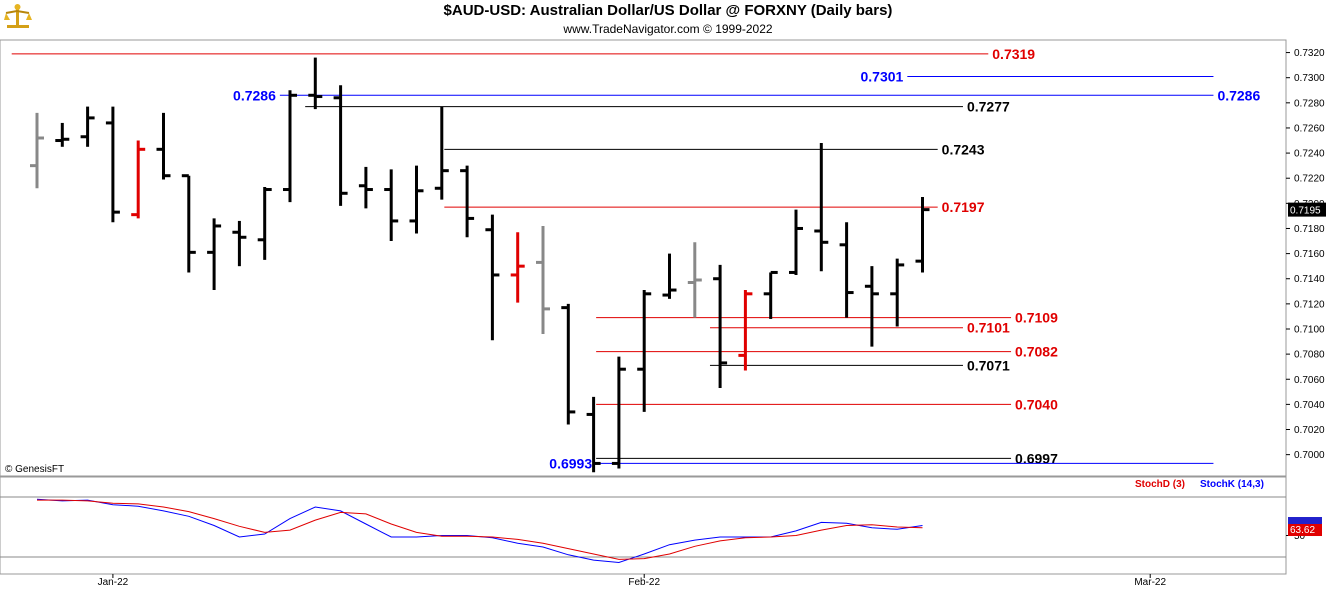 Image resolution: width=1336 pixels, height=591 pixels. I want to click on genesis-watermark: © GenesisFT, so click(34, 469).